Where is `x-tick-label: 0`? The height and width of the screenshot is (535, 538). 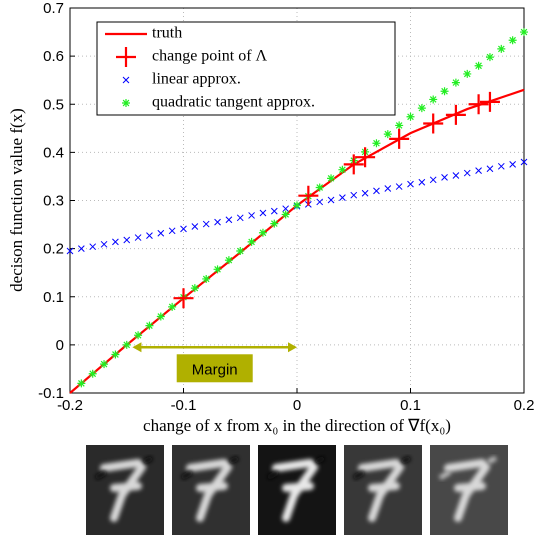
x-tick-label: 0 is located at coordinates (297, 405).